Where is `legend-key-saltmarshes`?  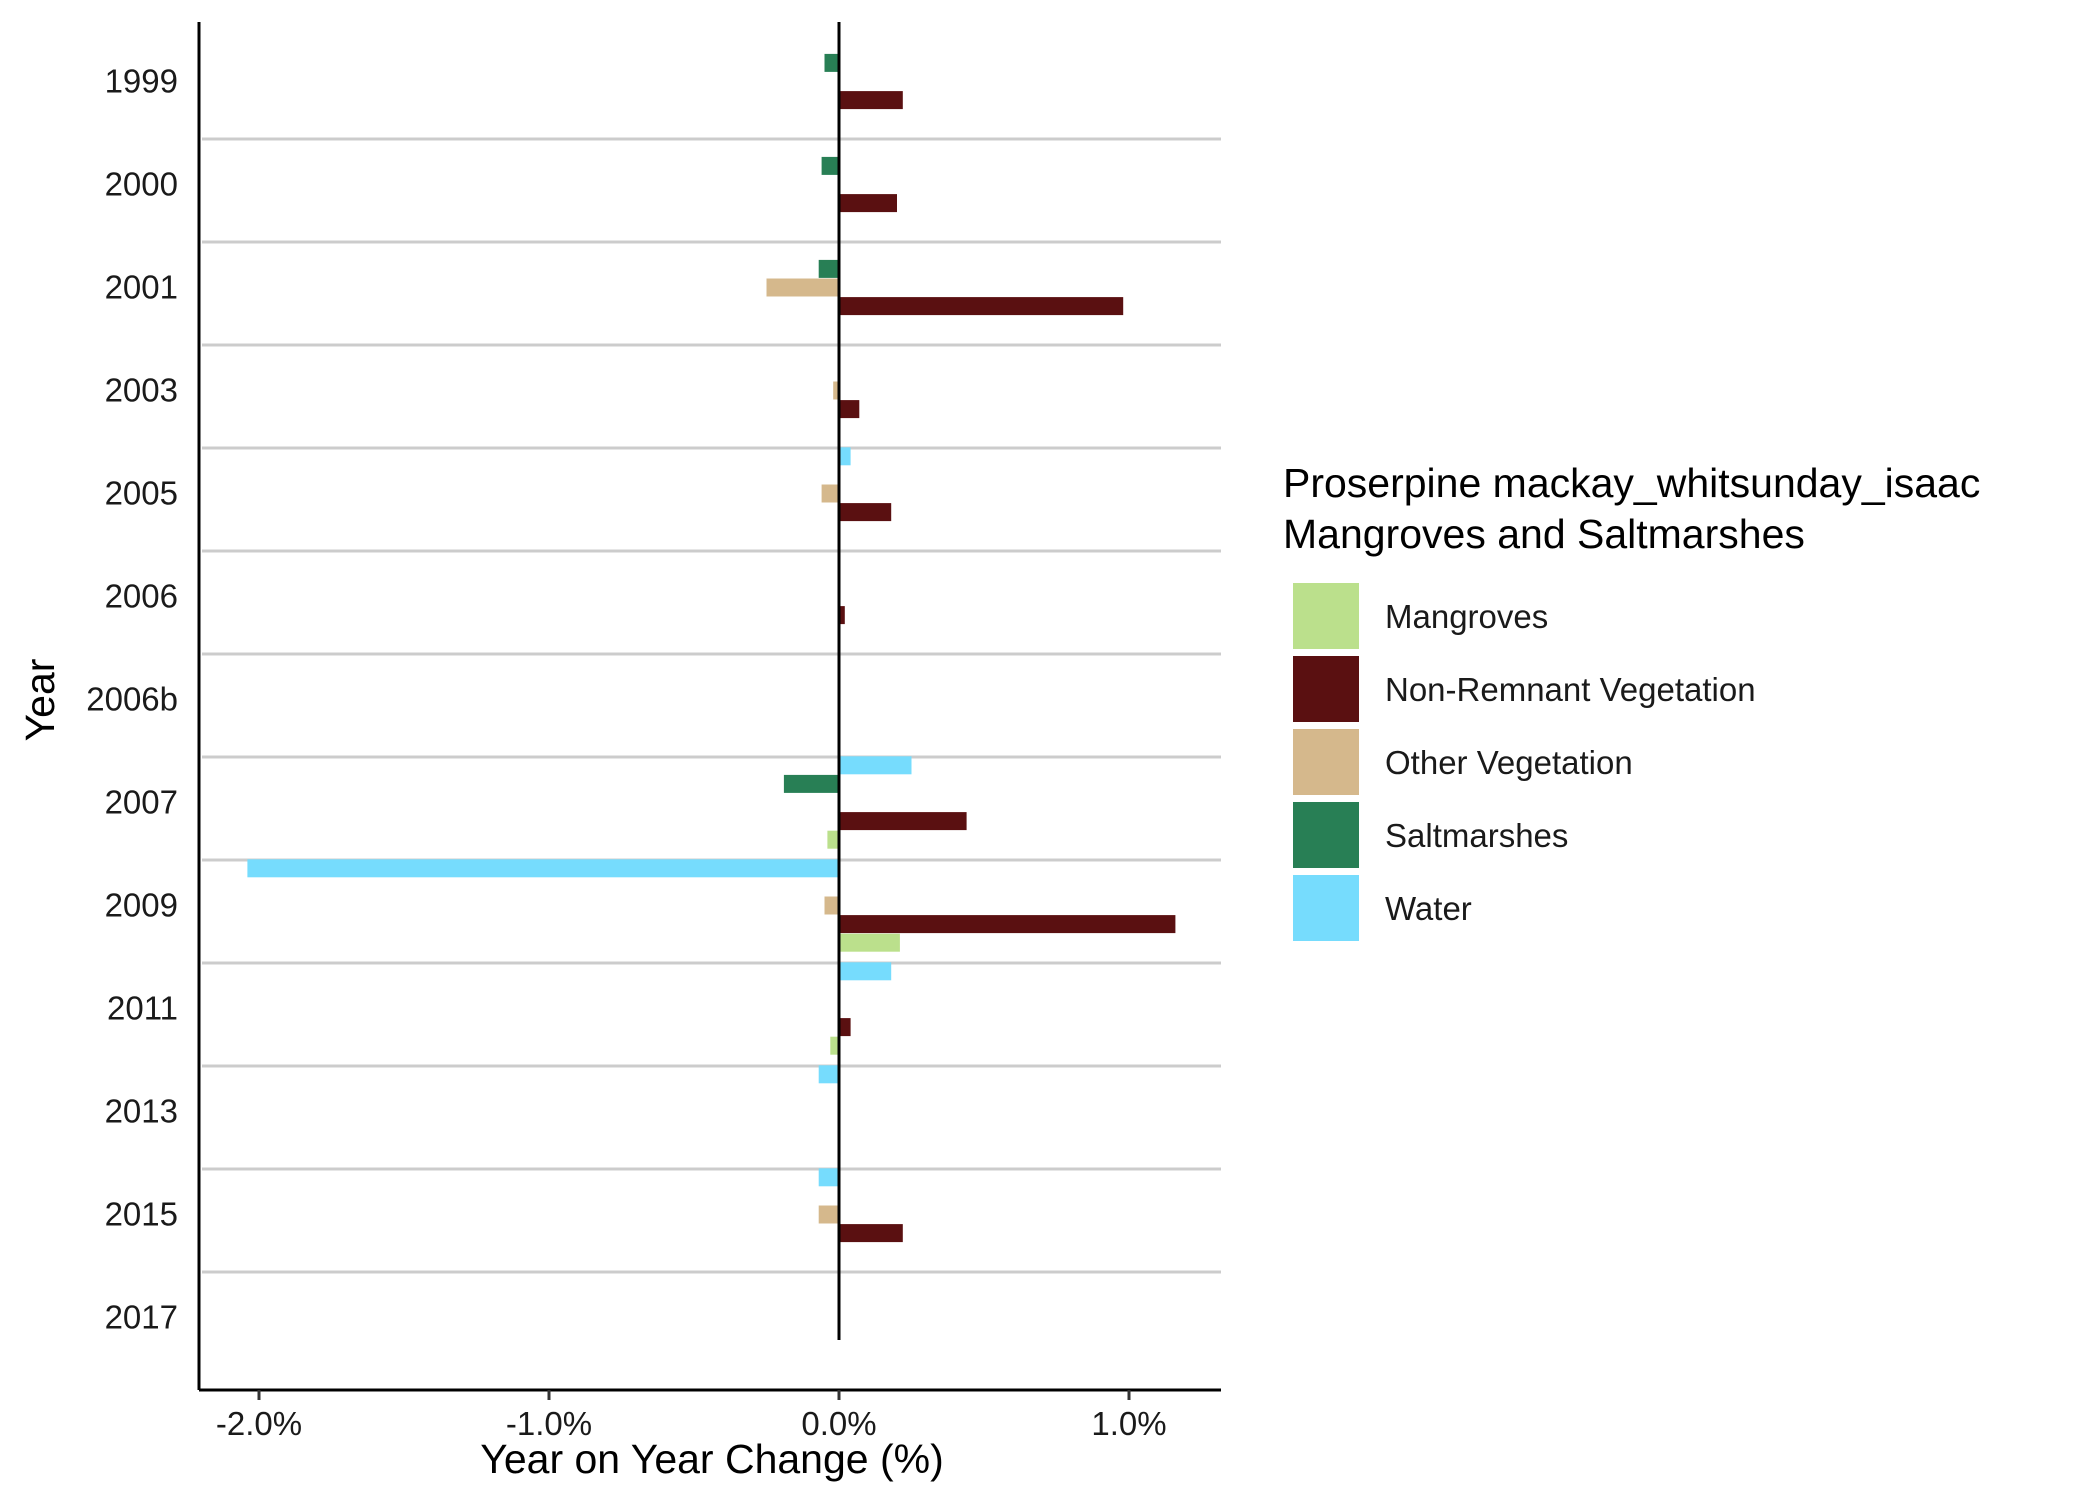 legend-key-saltmarshes is located at coordinates (1326, 835).